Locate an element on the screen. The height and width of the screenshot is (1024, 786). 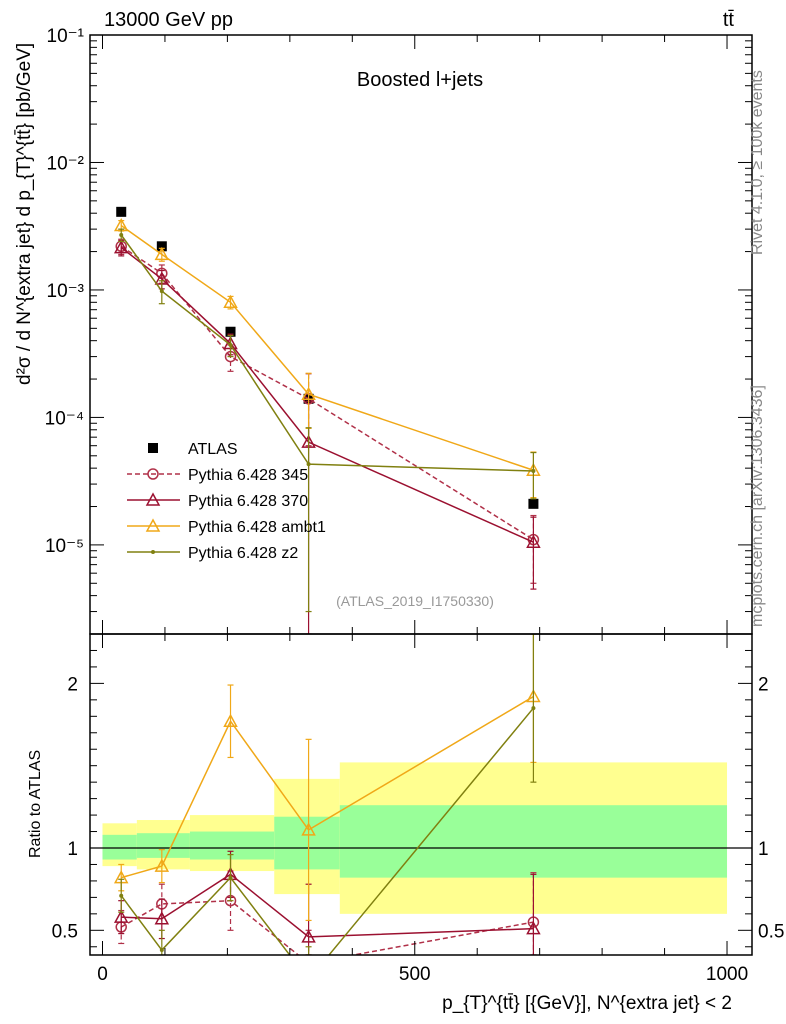
y-tick-label-ratio-right-2: 2 is located at coordinates (763, 684).